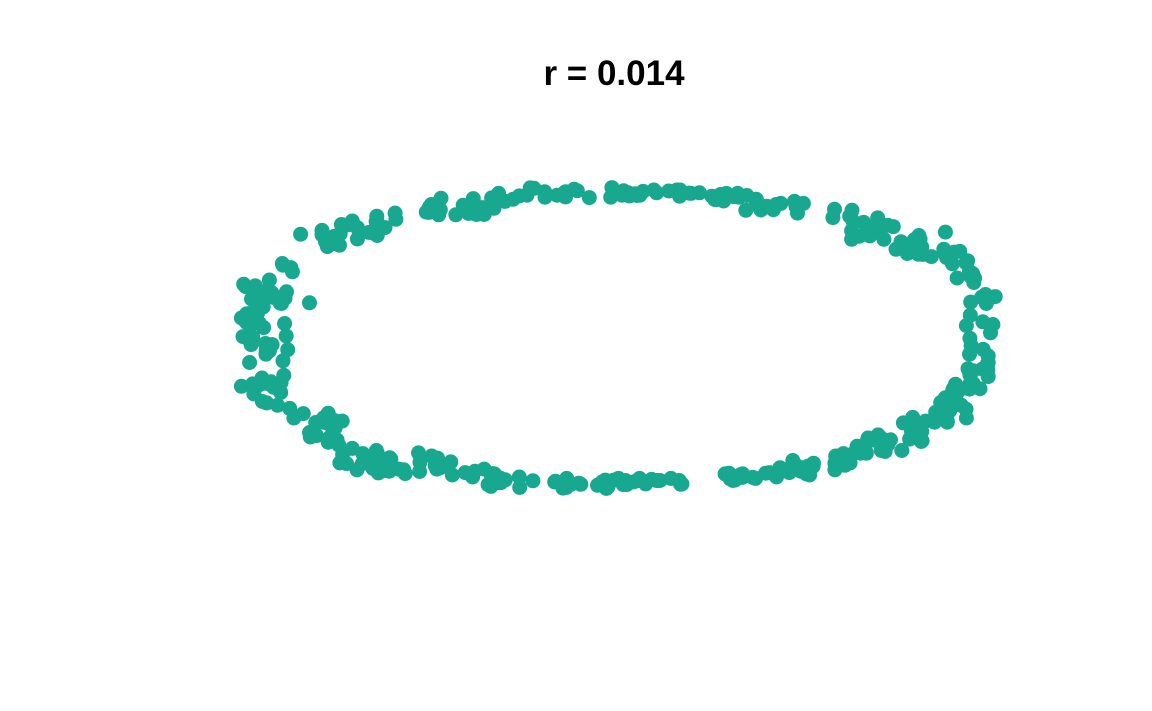  What do you see at coordinates (614, 73) in the screenshot?
I see `chart-title: r = 0.014` at bounding box center [614, 73].